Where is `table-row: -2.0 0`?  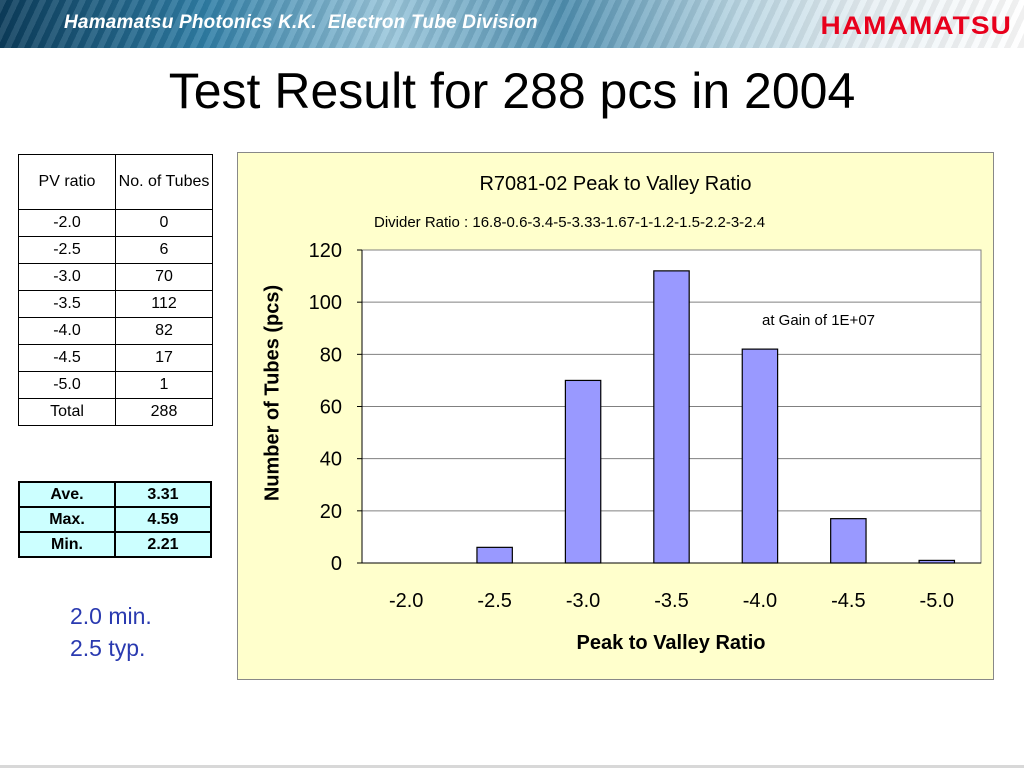 table-row: -2.0 0 is located at coordinates (115, 223).